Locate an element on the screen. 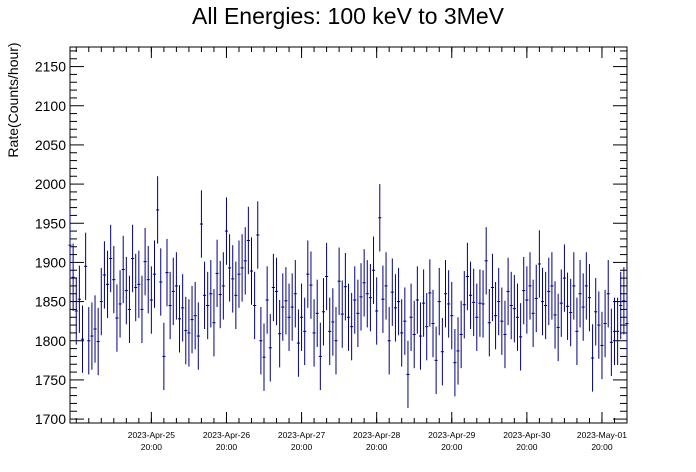  x-tick-date: 2023-Apr-29 is located at coordinates (452, 435).